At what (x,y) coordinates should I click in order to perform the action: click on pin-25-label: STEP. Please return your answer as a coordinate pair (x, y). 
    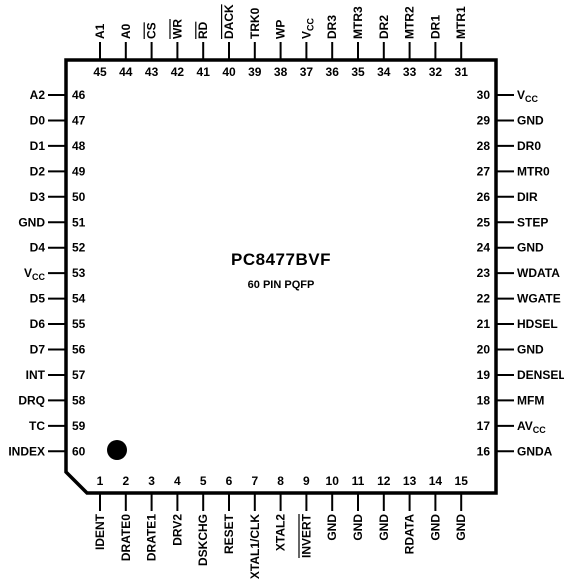
    Looking at the image, I should click on (532, 222).